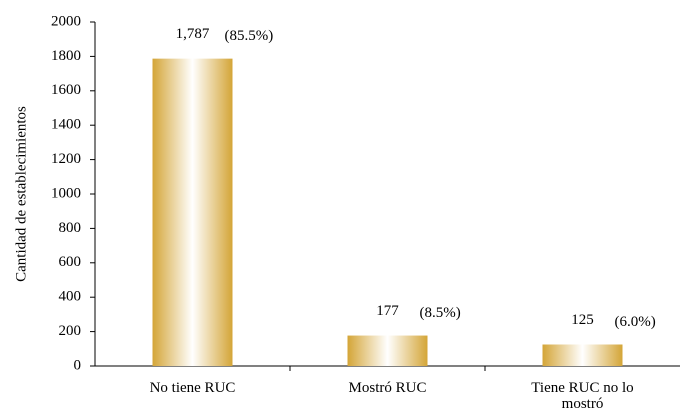 The image size is (680, 419). What do you see at coordinates (78, 365) in the screenshot?
I see `y-tick-label: 0` at bounding box center [78, 365].